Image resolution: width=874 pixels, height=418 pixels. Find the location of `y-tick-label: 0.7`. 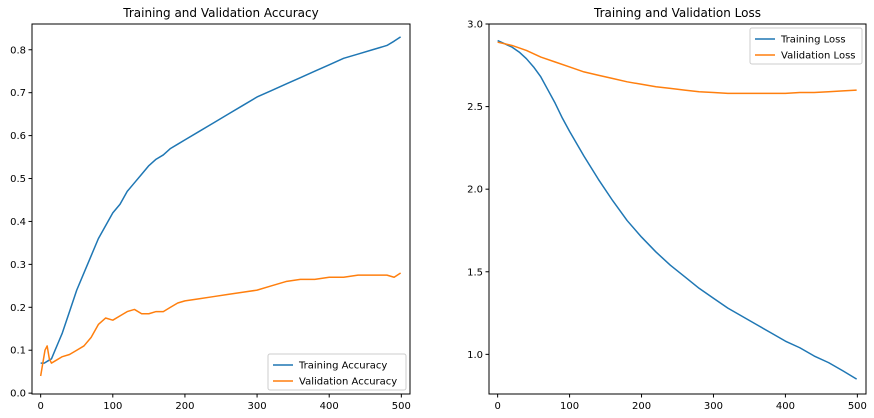

y-tick-label: 0.7 is located at coordinates (18, 93).